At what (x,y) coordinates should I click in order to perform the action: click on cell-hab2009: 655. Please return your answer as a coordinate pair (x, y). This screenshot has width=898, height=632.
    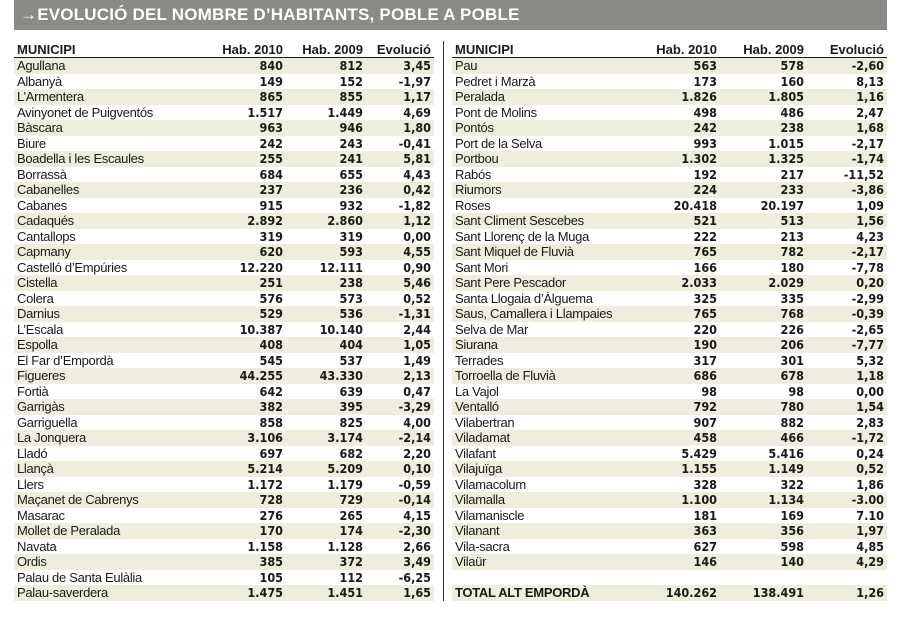
    Looking at the image, I should click on (351, 174).